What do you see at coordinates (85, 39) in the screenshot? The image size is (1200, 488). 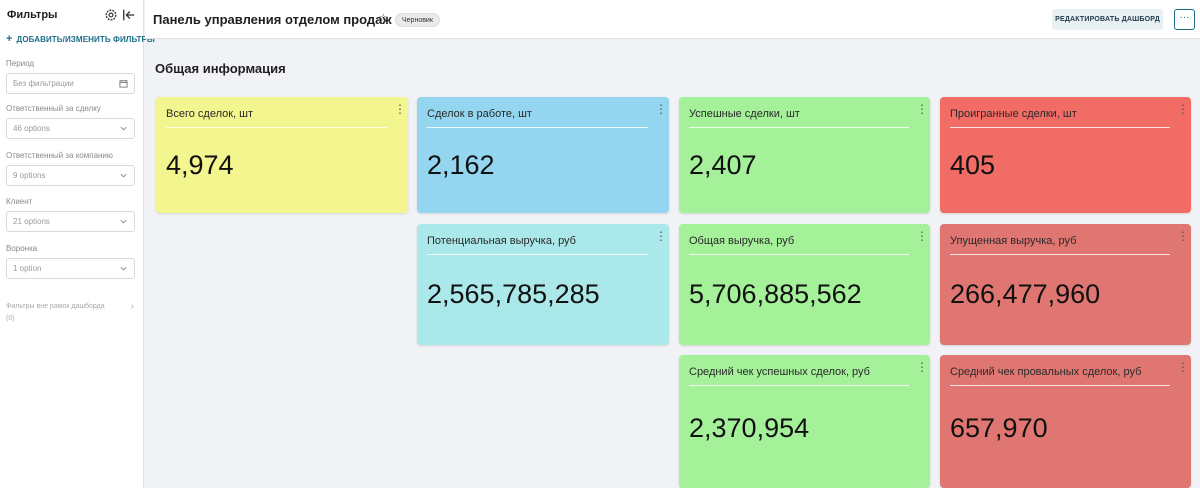 I see `add-filters-label: ДОБАВИТЬ/ИЗМЕНИТЬ ФИЛЬТРЫ` at bounding box center [85, 39].